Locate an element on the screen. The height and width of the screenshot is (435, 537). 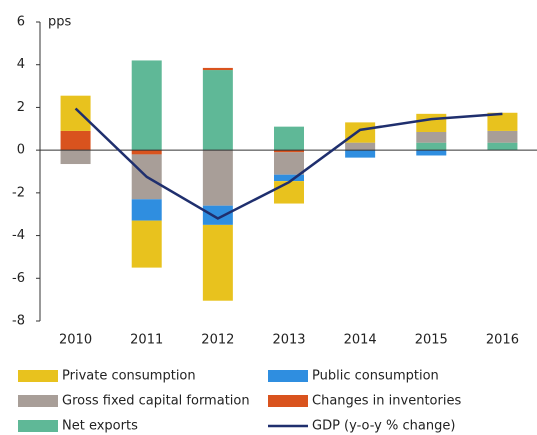
x-tick-label: 2010 is located at coordinates (75, 340).